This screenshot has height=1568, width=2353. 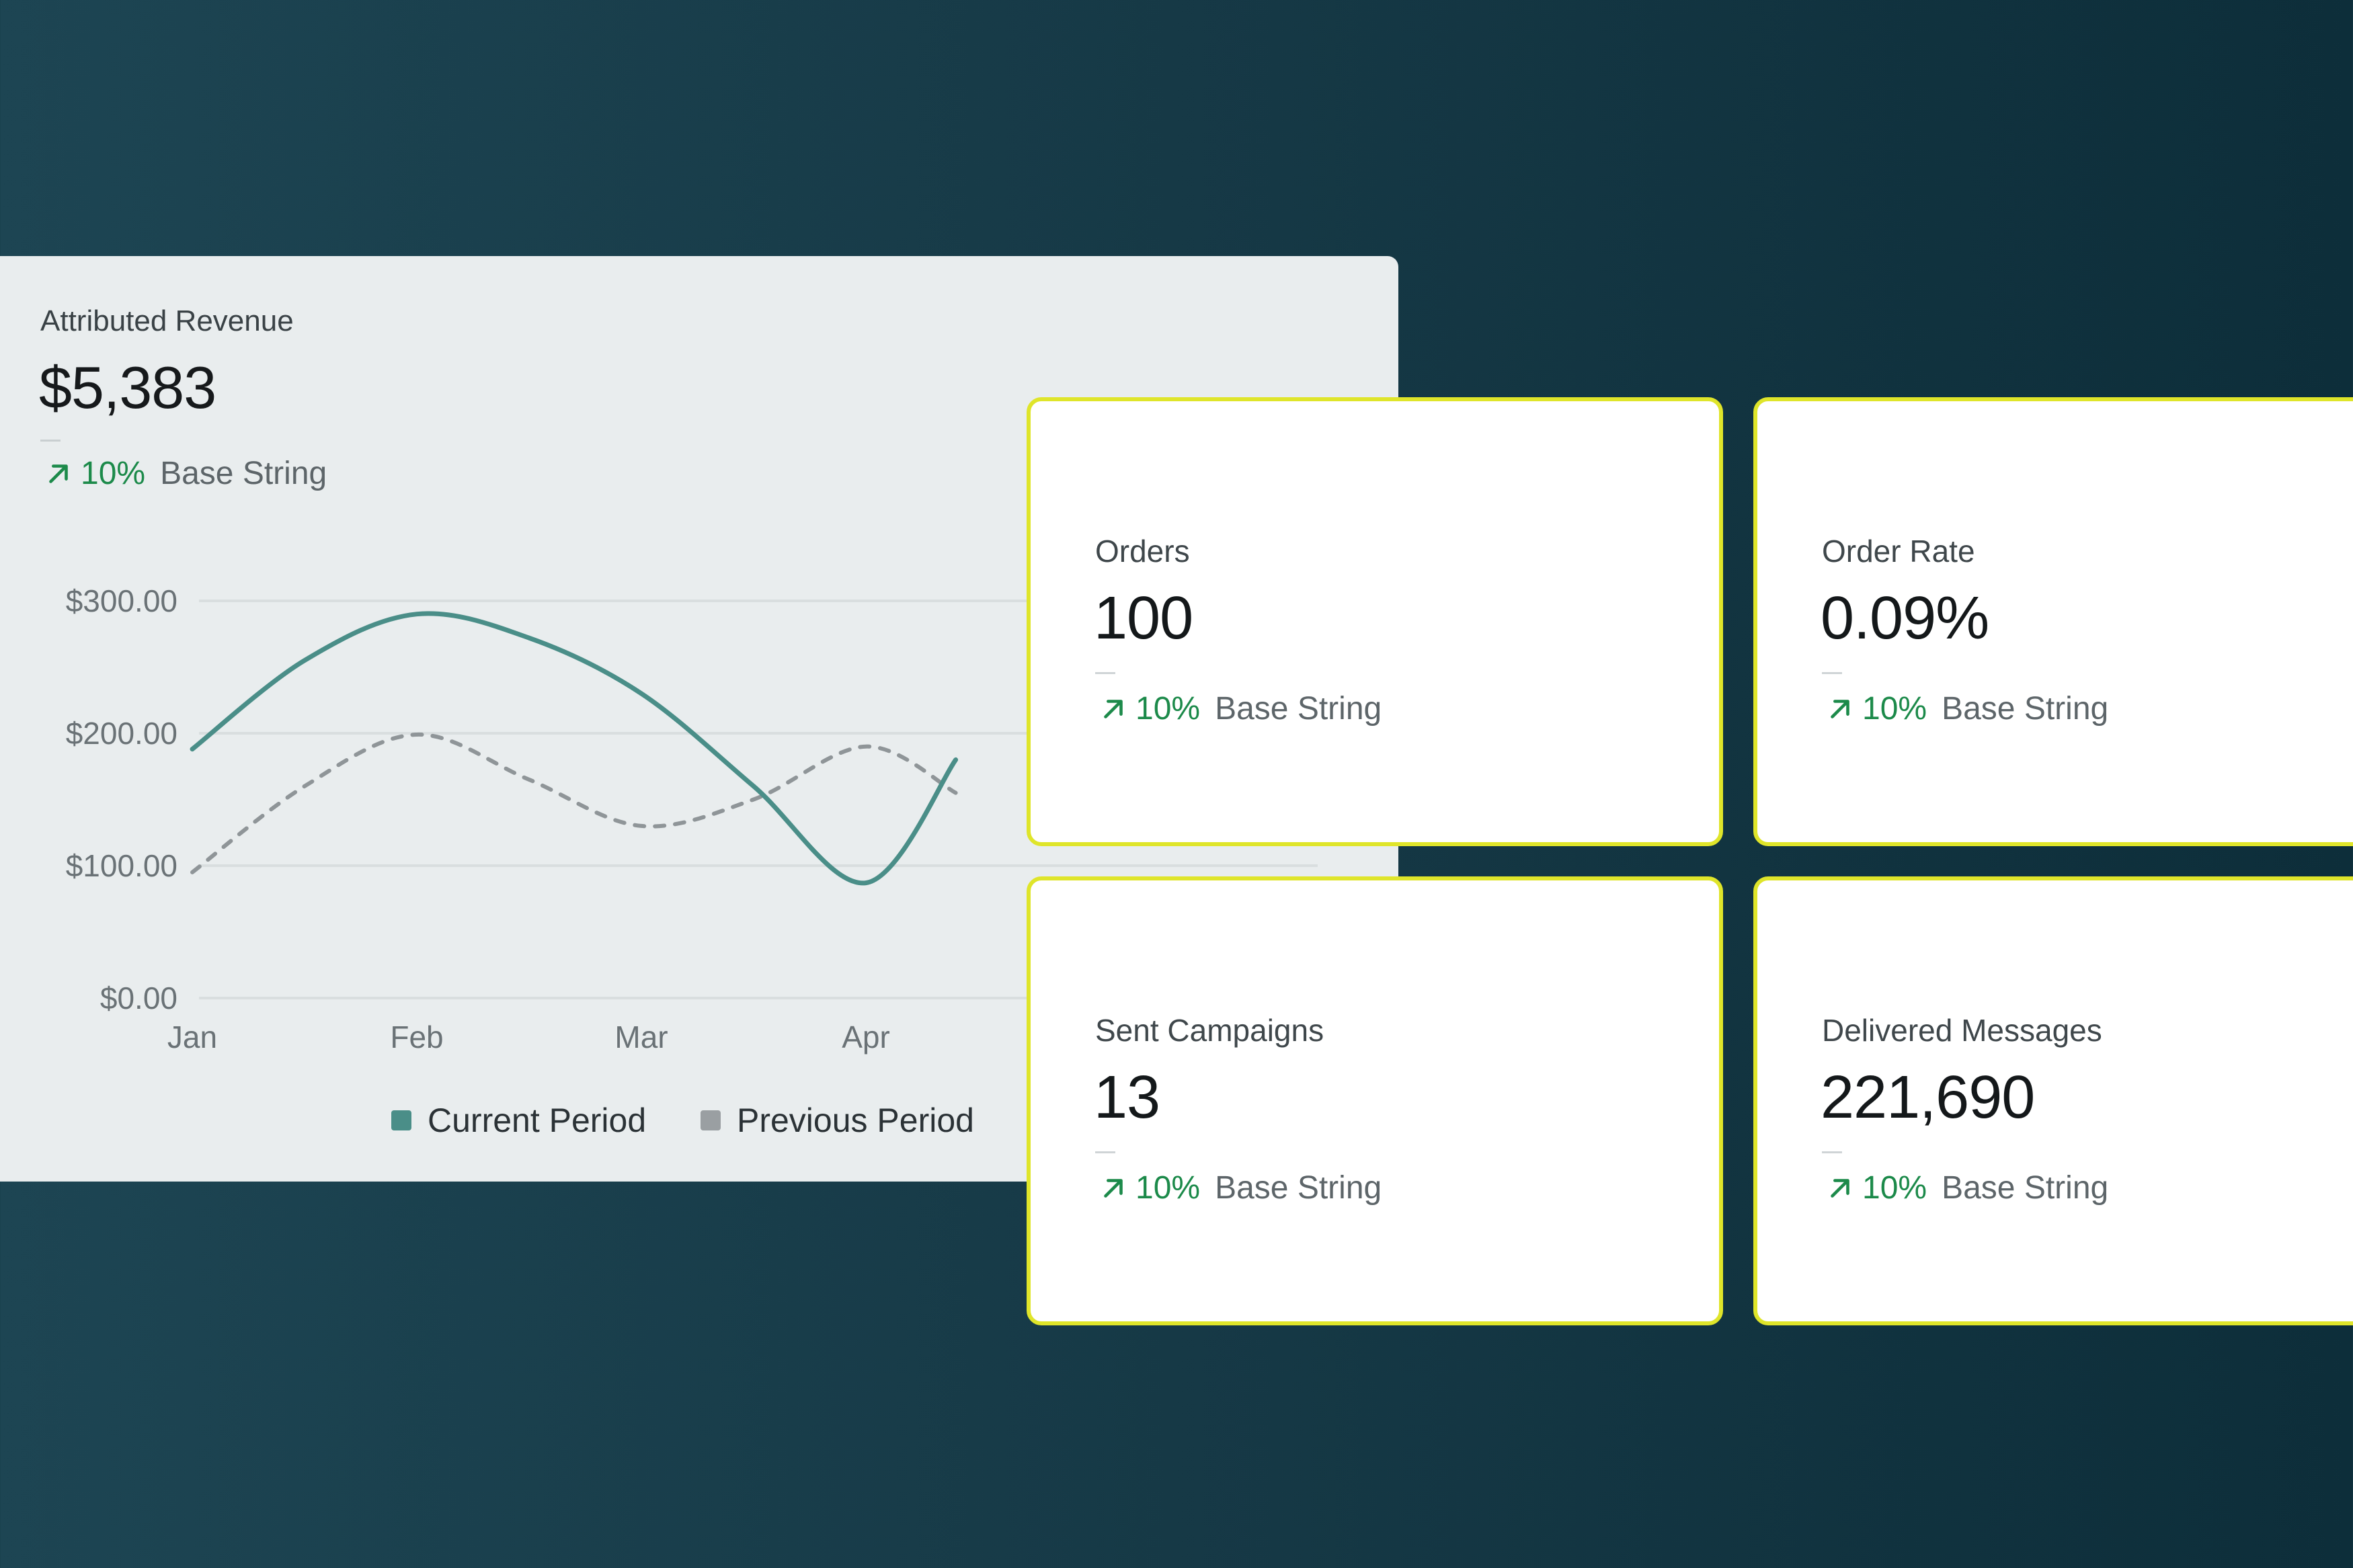 What do you see at coordinates (866, 1037) in the screenshot?
I see `x-tick-label: Apr` at bounding box center [866, 1037].